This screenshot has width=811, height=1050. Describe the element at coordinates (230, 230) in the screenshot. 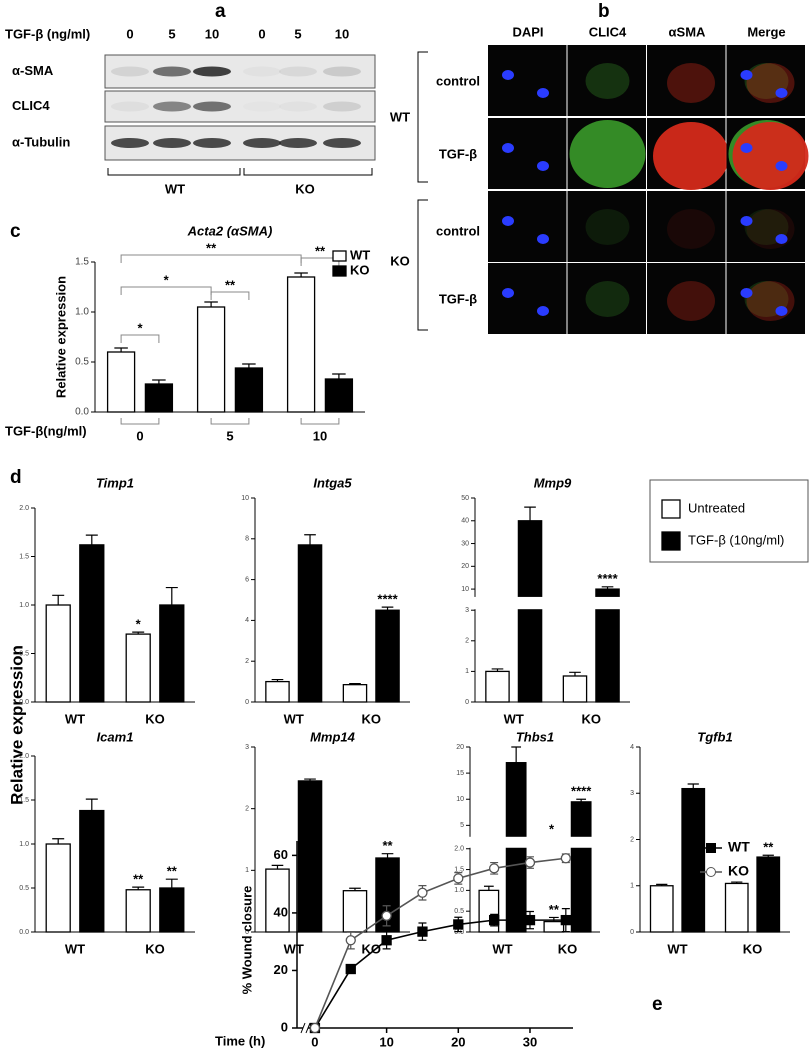

I see `chart-title: Acta2 (αSMA)` at that location.